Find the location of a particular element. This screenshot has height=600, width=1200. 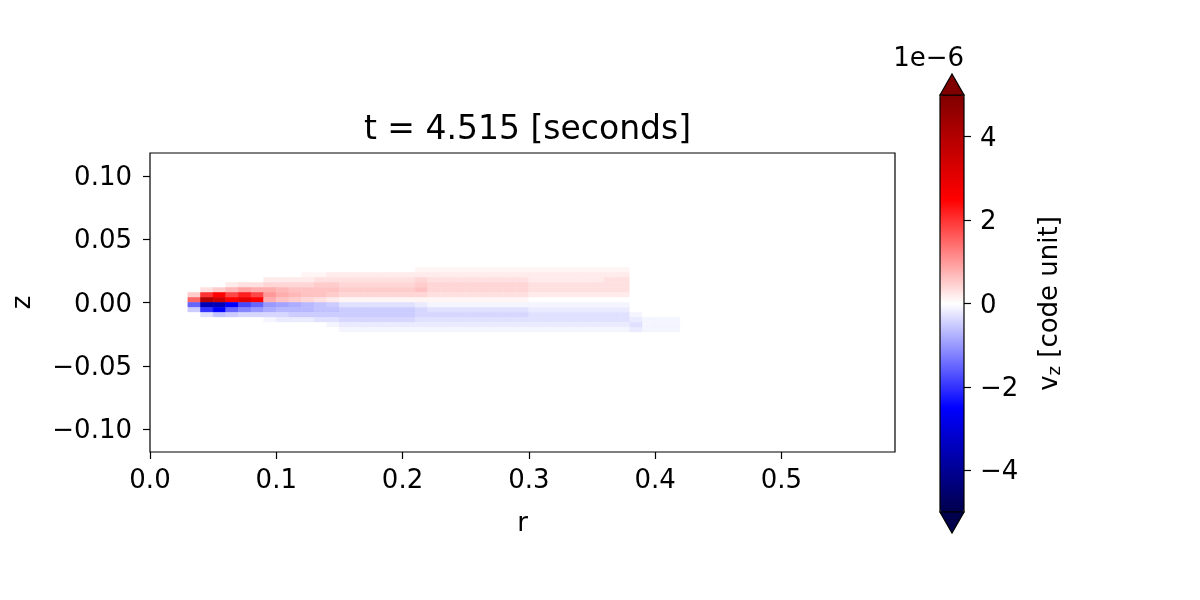

y-axis-title: z is located at coordinates (21, 302).